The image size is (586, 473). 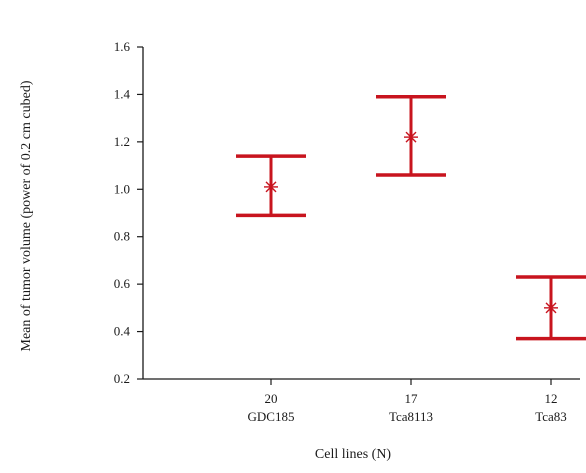 I want to click on y-tick-label: 0.8, so click(x=122, y=236).